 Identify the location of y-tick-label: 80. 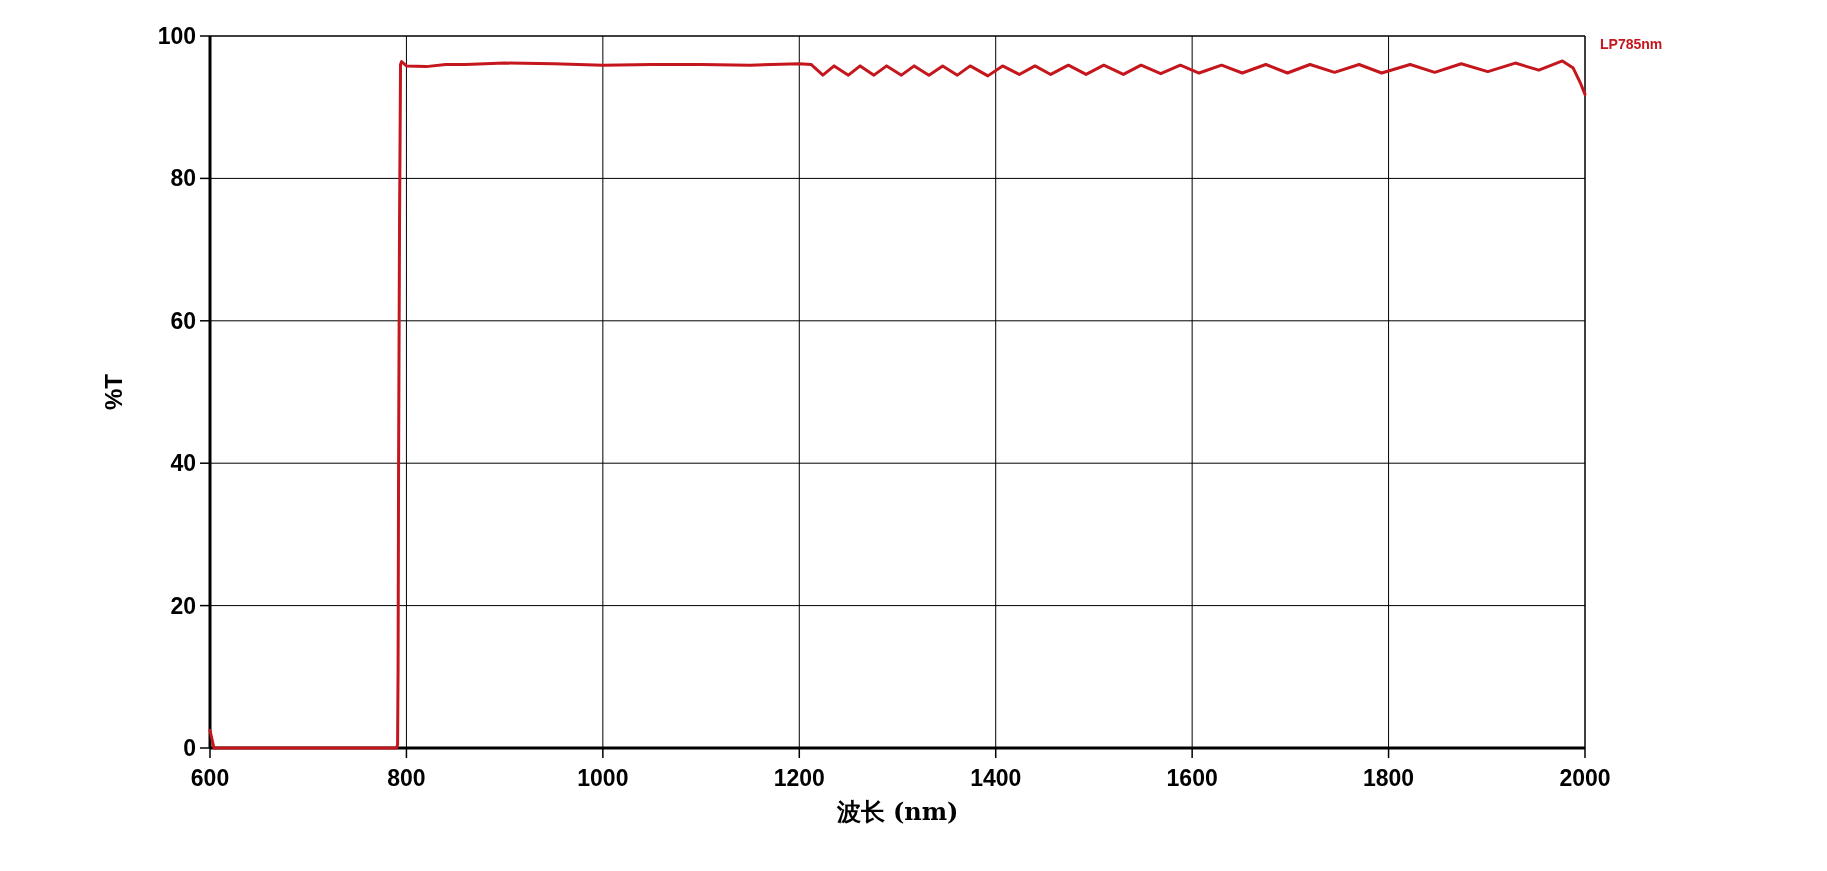
(183, 178).